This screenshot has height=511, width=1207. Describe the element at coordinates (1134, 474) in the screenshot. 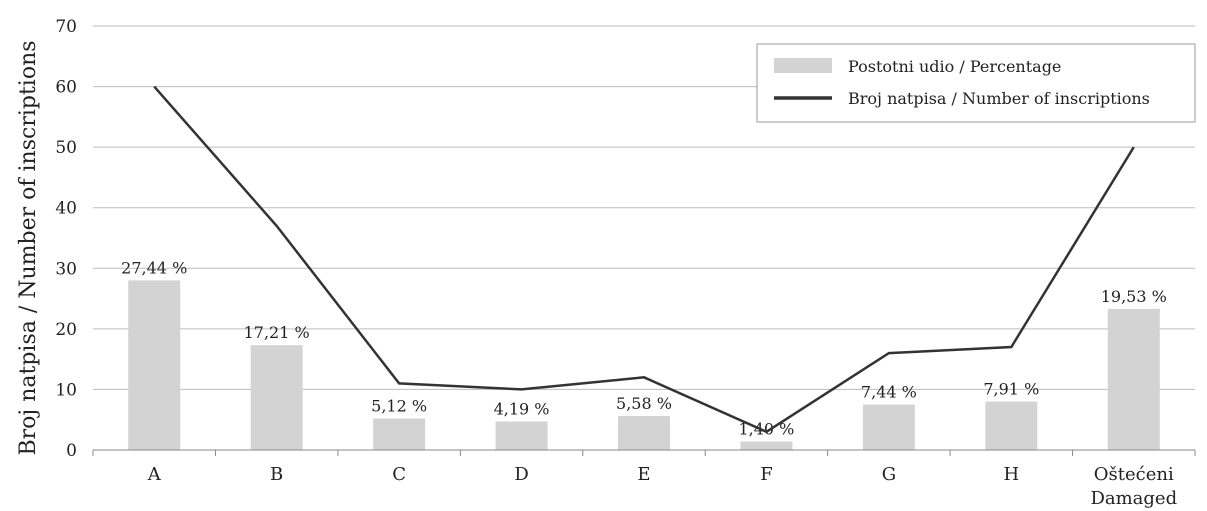

I see `x-tick-label: Oštećeni` at that location.